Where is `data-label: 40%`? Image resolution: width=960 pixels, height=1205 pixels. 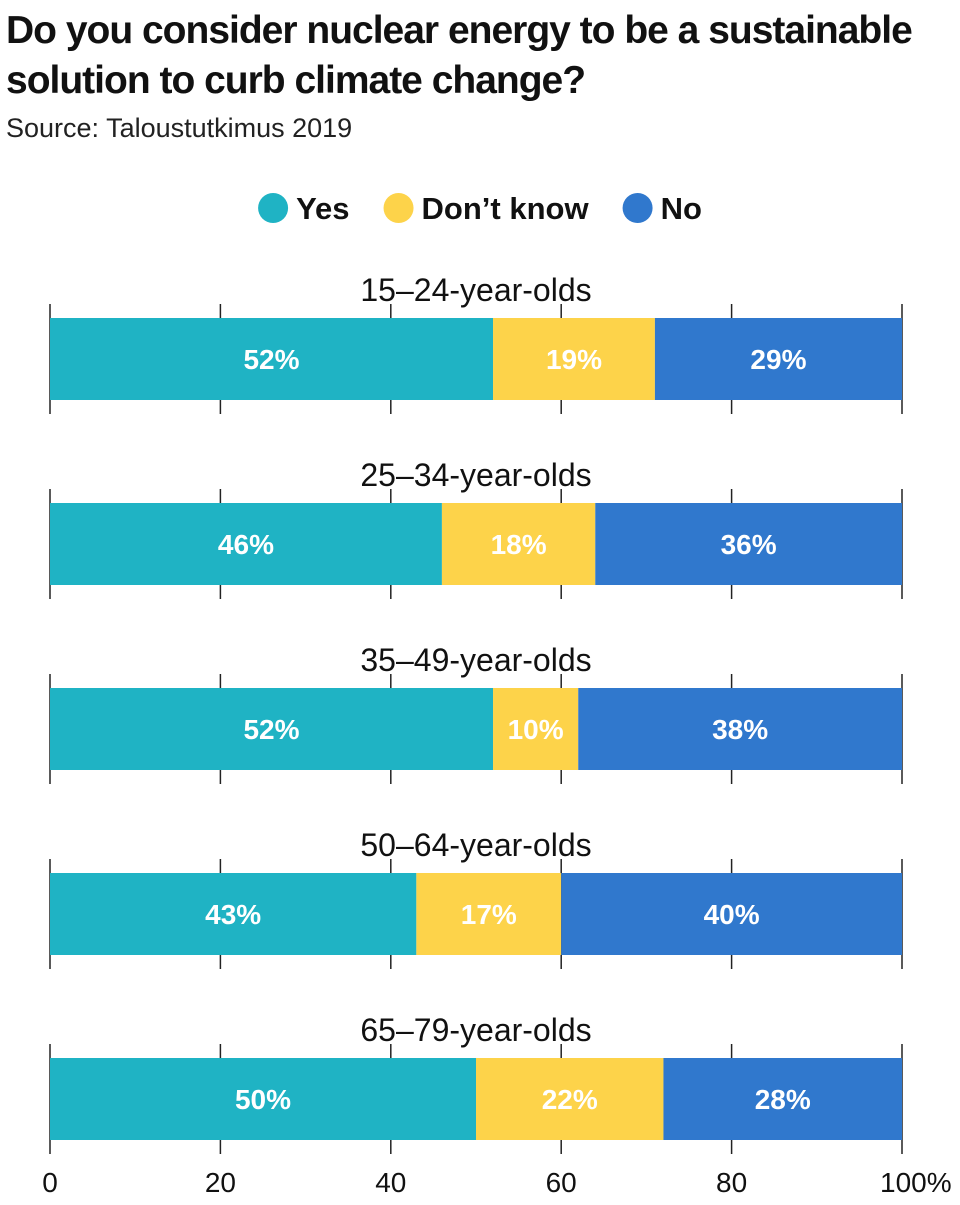 data-label: 40% is located at coordinates (732, 914).